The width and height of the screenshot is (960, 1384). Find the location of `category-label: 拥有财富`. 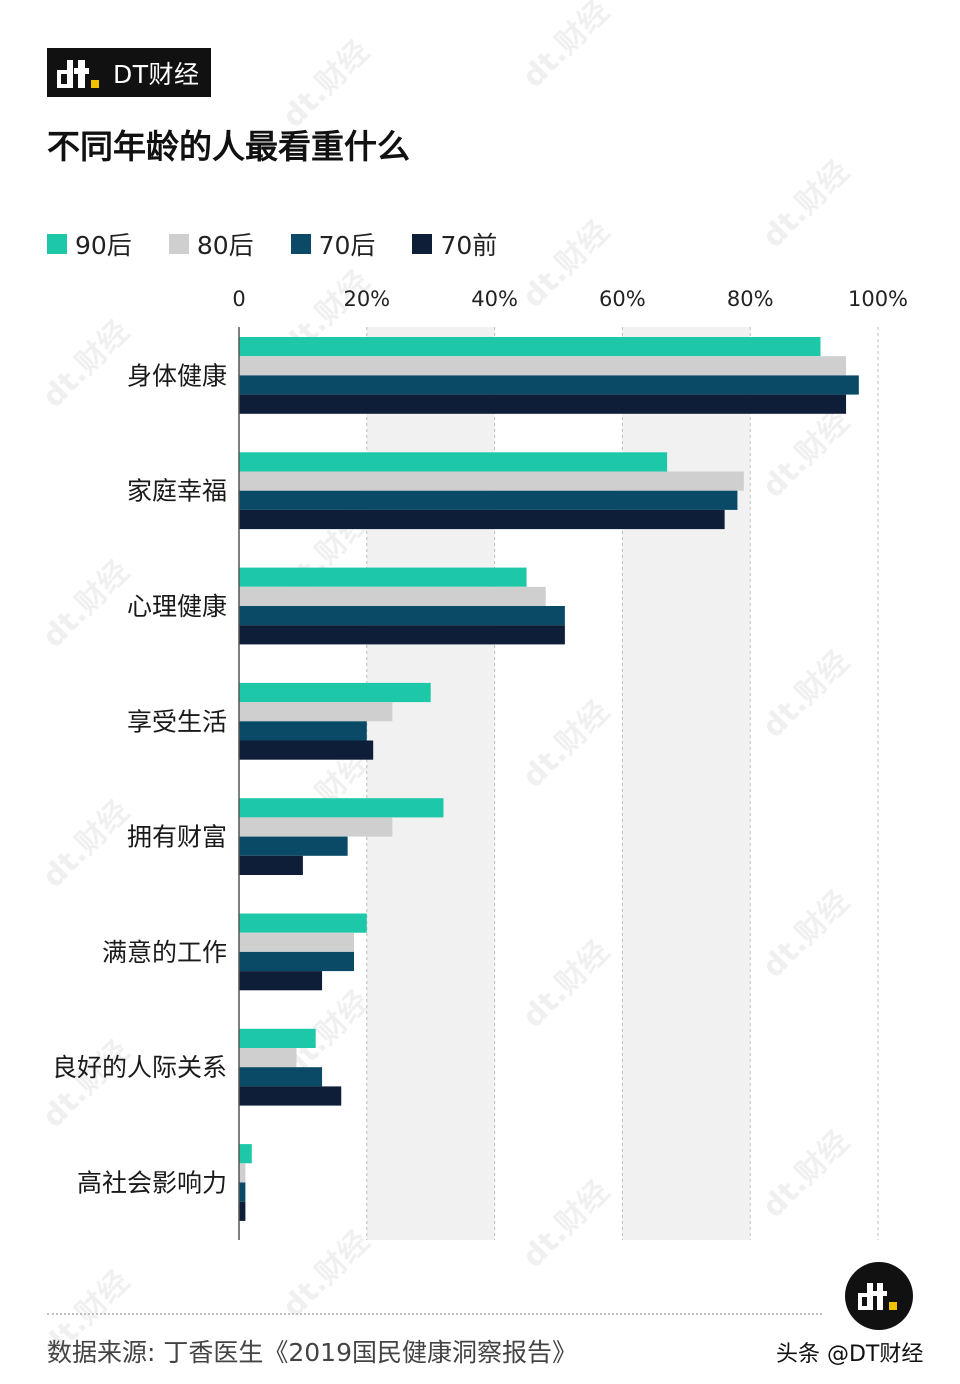

category-label: 拥有财富 is located at coordinates (177, 837).